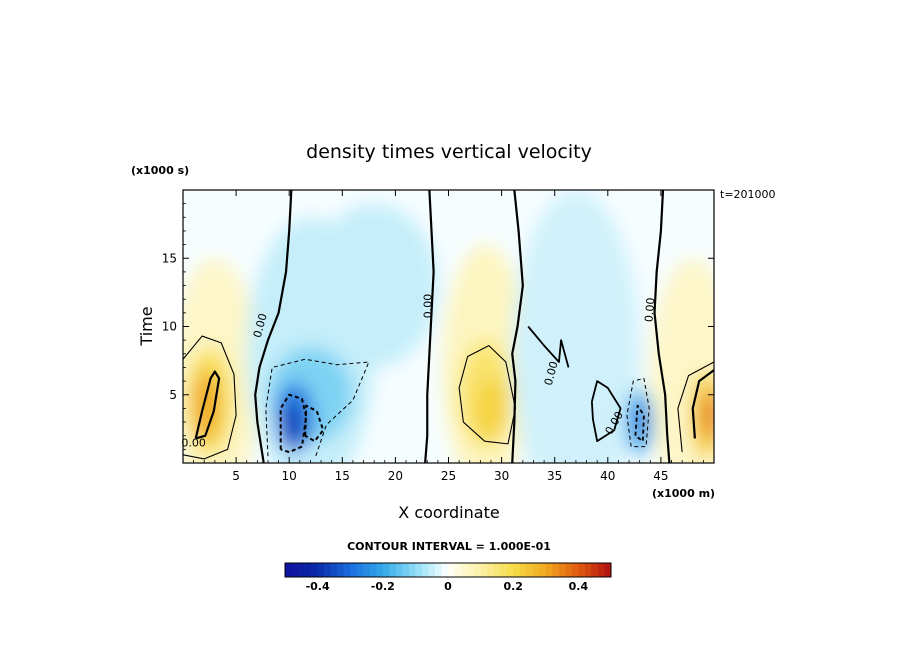  Describe the element at coordinates (449, 546) in the screenshot. I see `contour-interval-text: CONTOUR INTERVAL = 1.000E-01` at that location.